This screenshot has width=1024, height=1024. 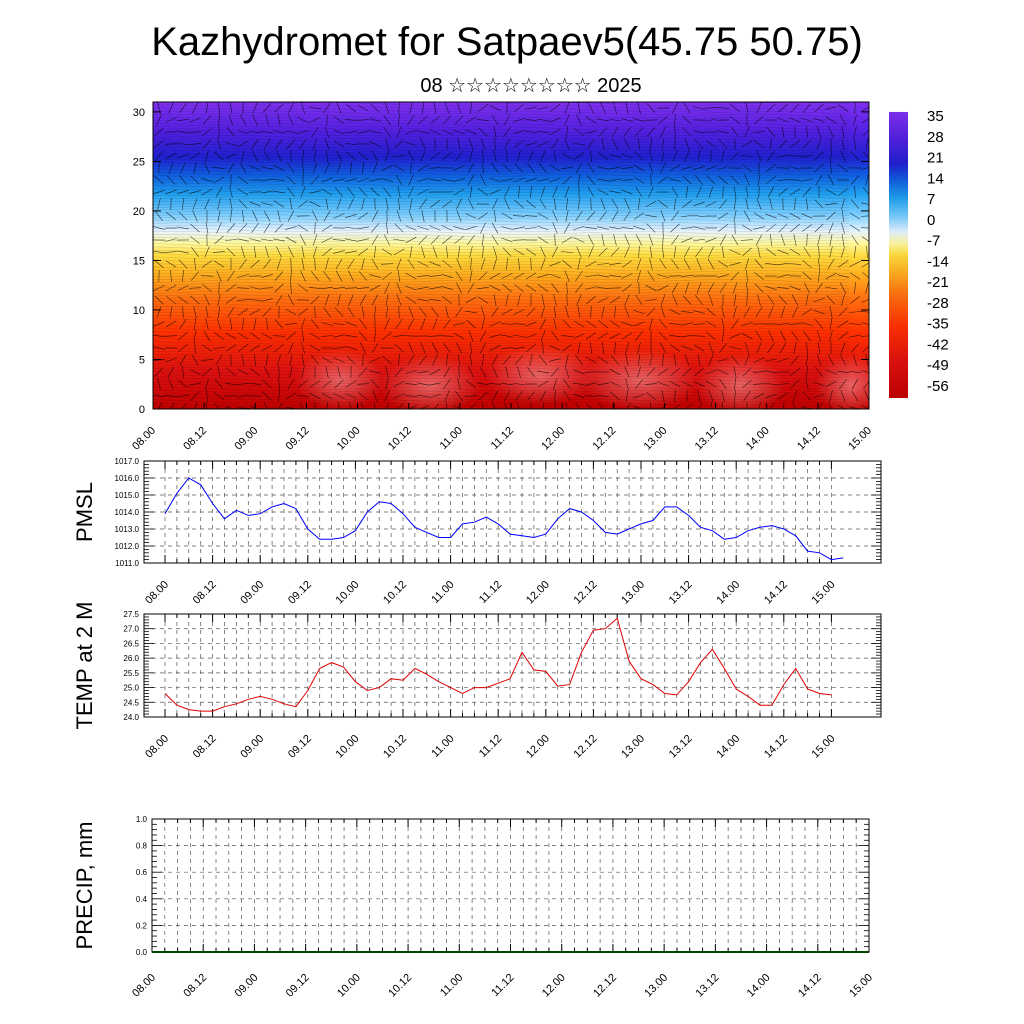 I want to click on x-tick-label: 08.00, so click(x=144, y=986).